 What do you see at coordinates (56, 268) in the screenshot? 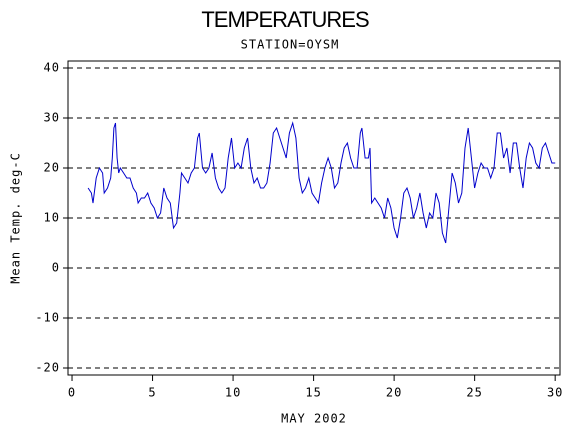
I see `y-tick-label: 0` at bounding box center [56, 268].